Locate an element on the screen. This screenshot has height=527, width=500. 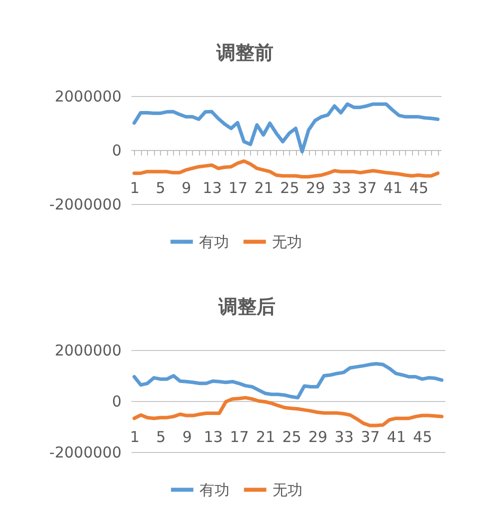
chart-title: 调整前 is located at coordinates (244, 53).